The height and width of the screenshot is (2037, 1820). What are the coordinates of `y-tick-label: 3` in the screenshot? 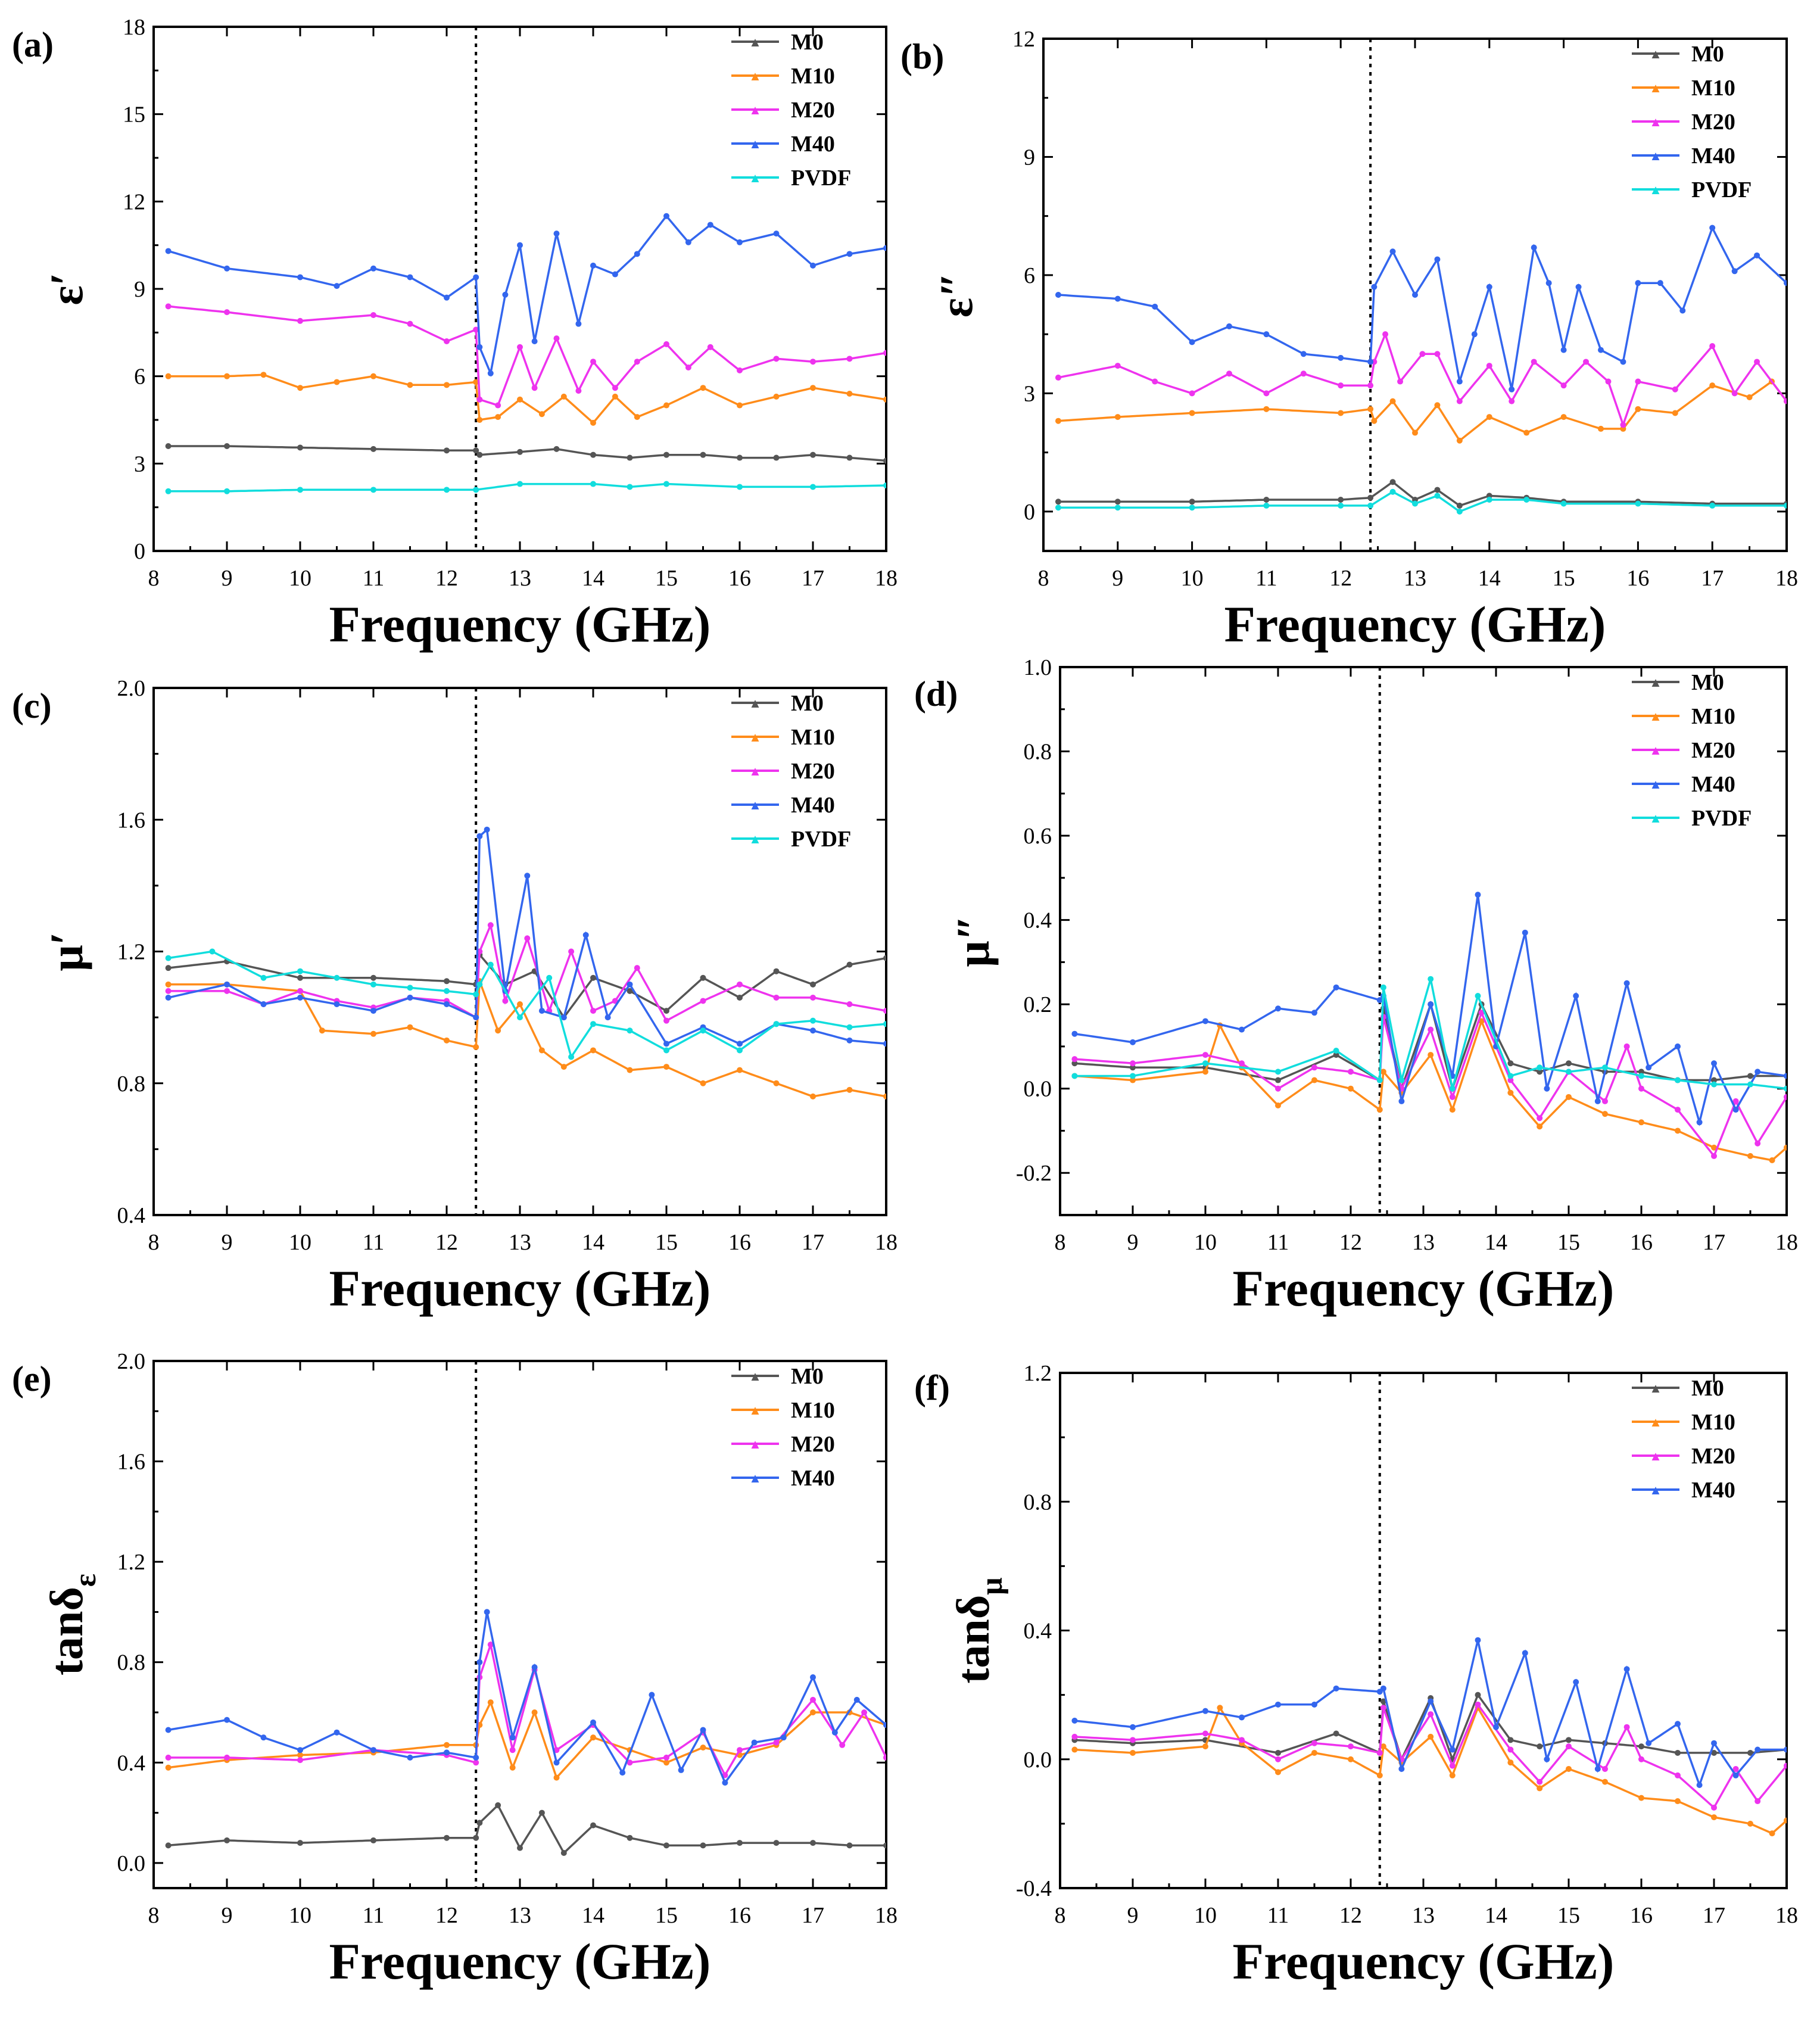 It's located at (1029, 393).